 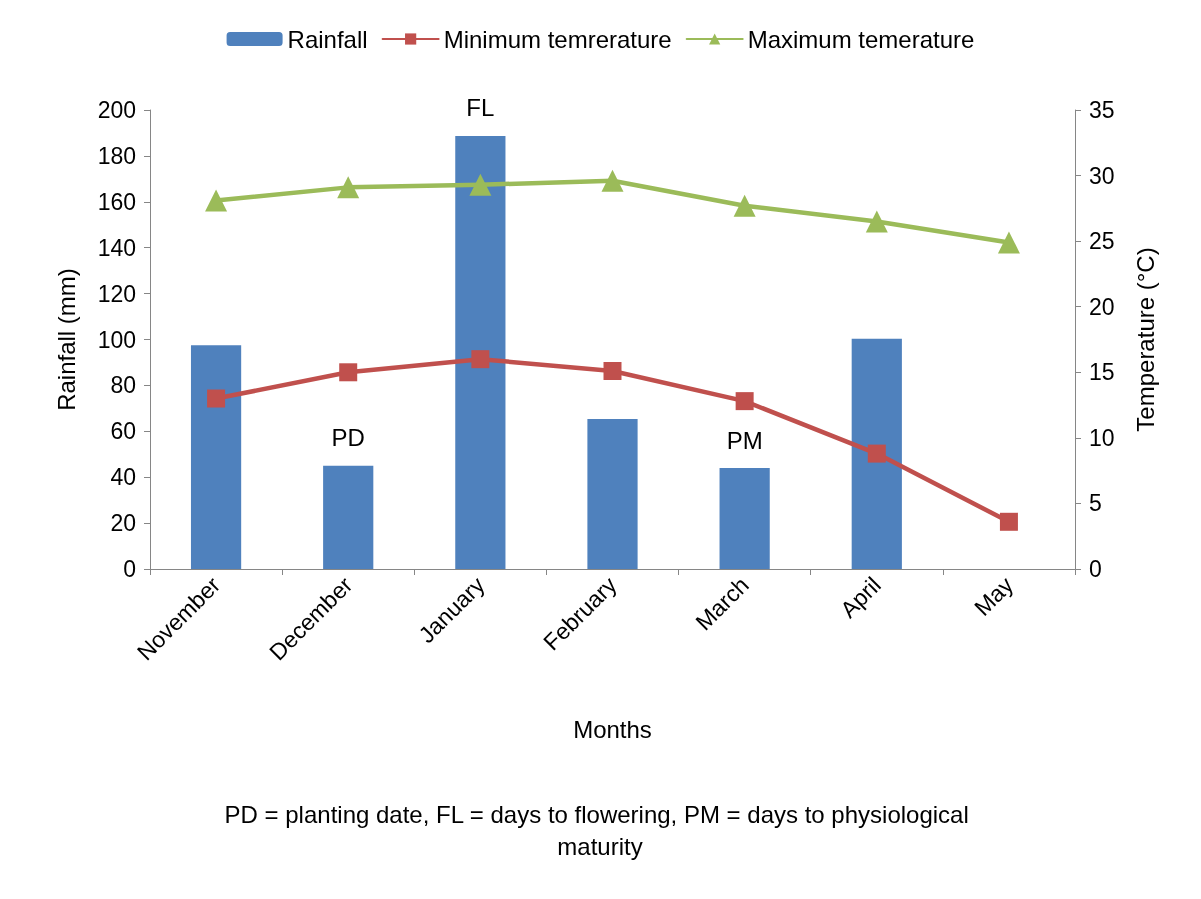 I want to click on x-tick-label: May, so click(x=994, y=596).